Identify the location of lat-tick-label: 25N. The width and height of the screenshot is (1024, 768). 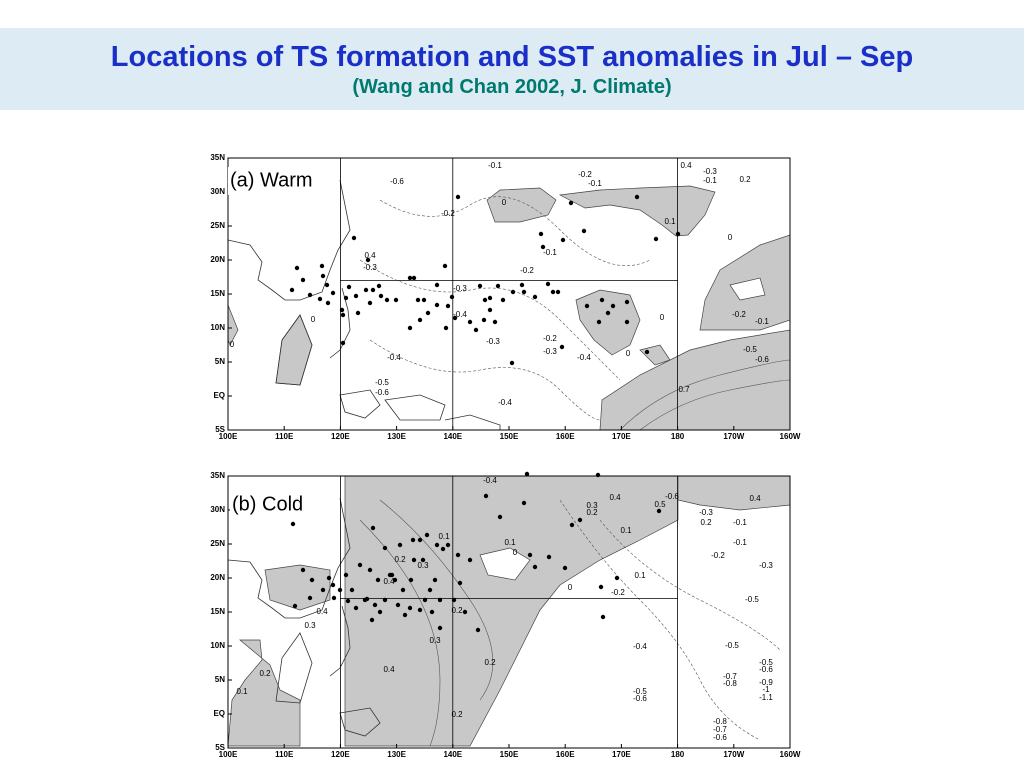
(217, 543).